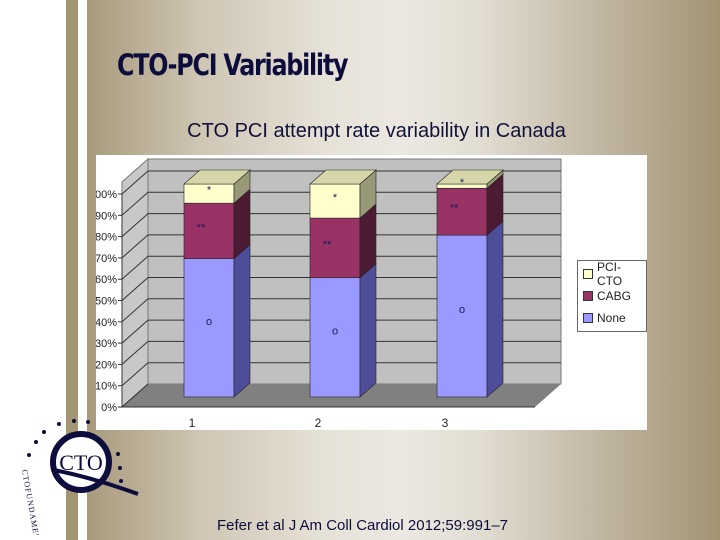 This screenshot has width=720, height=540. What do you see at coordinates (106, 195) in the screenshot?
I see `svg-text: 100%` at bounding box center [106, 195].